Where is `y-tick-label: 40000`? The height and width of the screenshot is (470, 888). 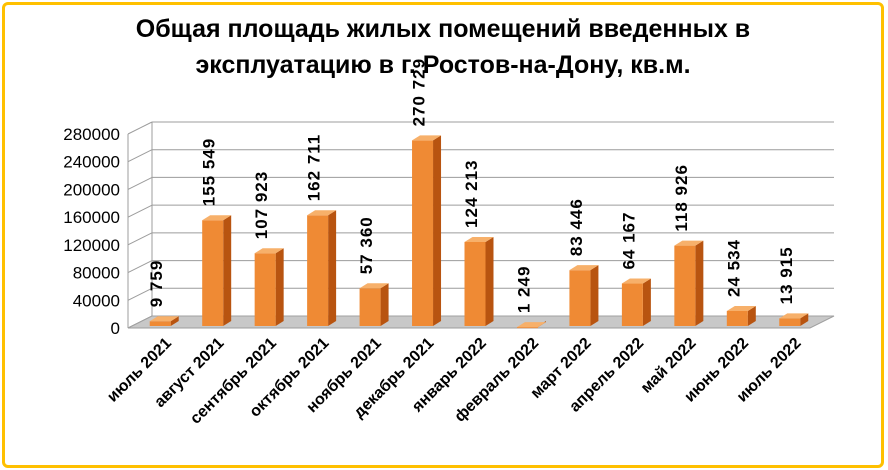 y-tick-label: 40000 is located at coordinates (96, 300).